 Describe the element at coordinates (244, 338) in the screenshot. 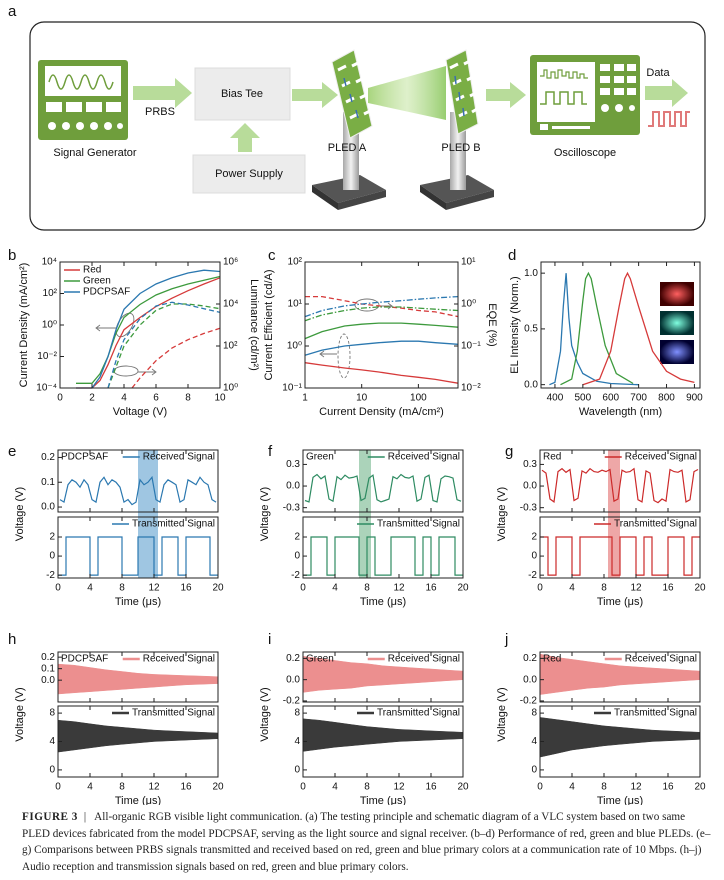

I see `annotation` at that location.